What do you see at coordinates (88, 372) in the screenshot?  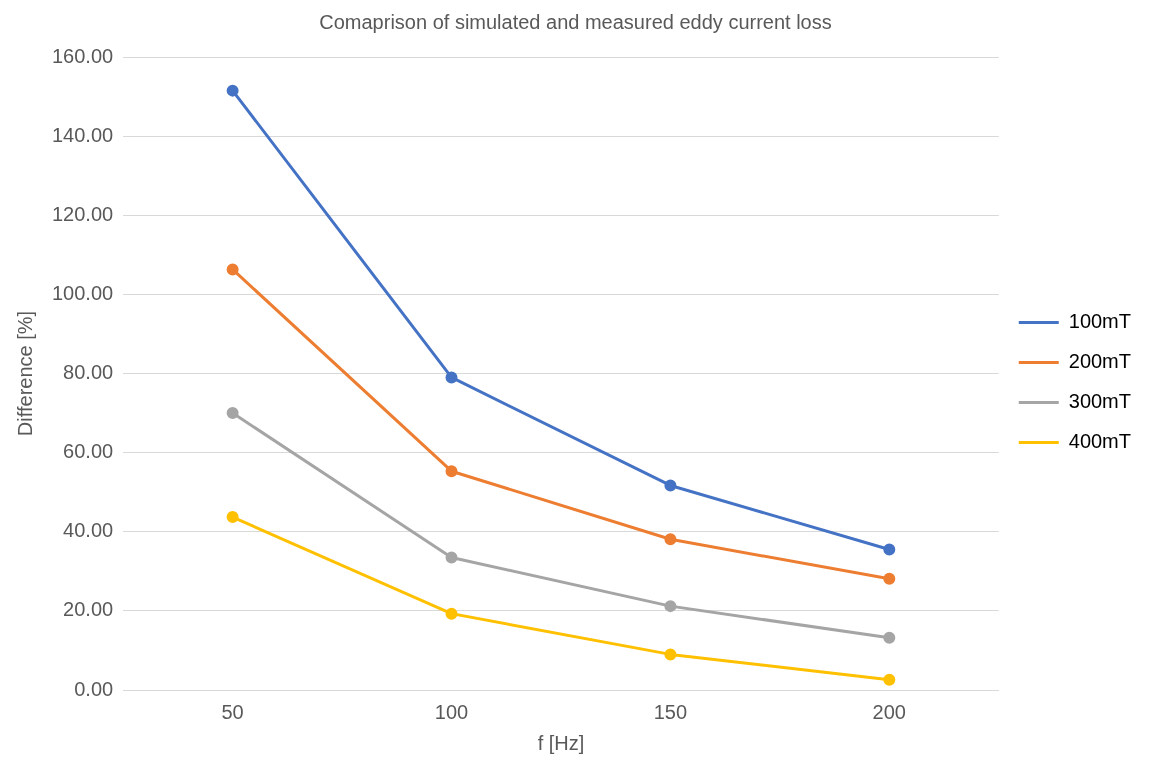 I see `y-tick-label: 80.00` at bounding box center [88, 372].